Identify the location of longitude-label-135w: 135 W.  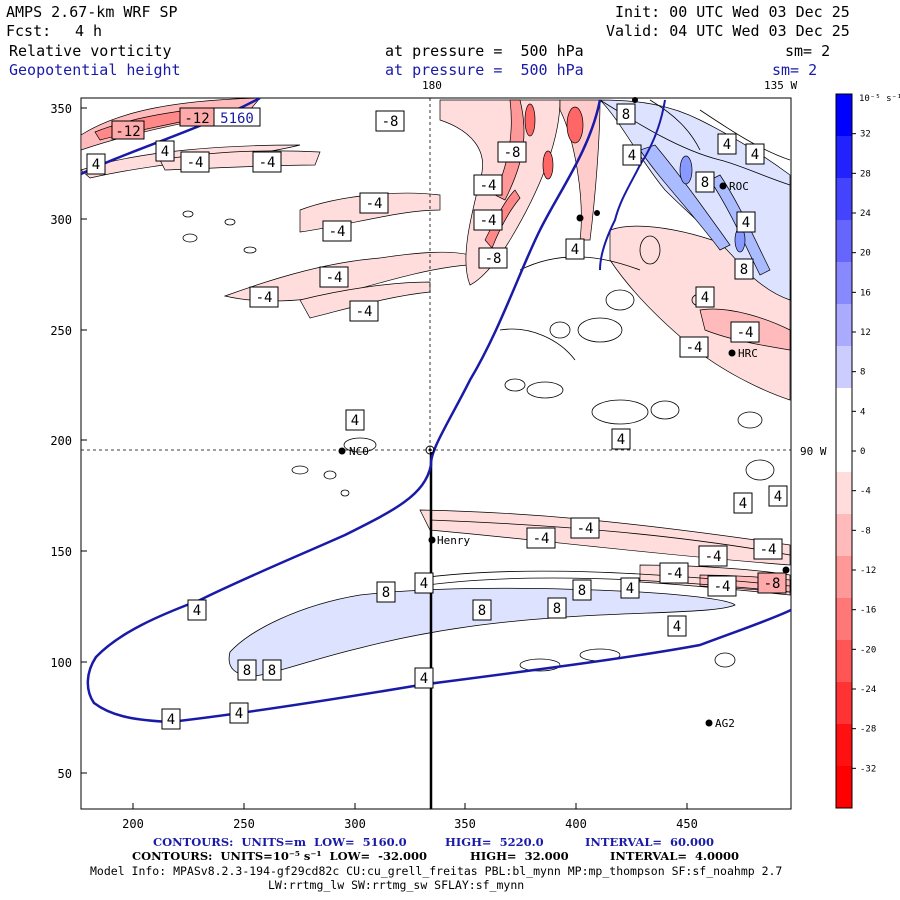
(781, 85).